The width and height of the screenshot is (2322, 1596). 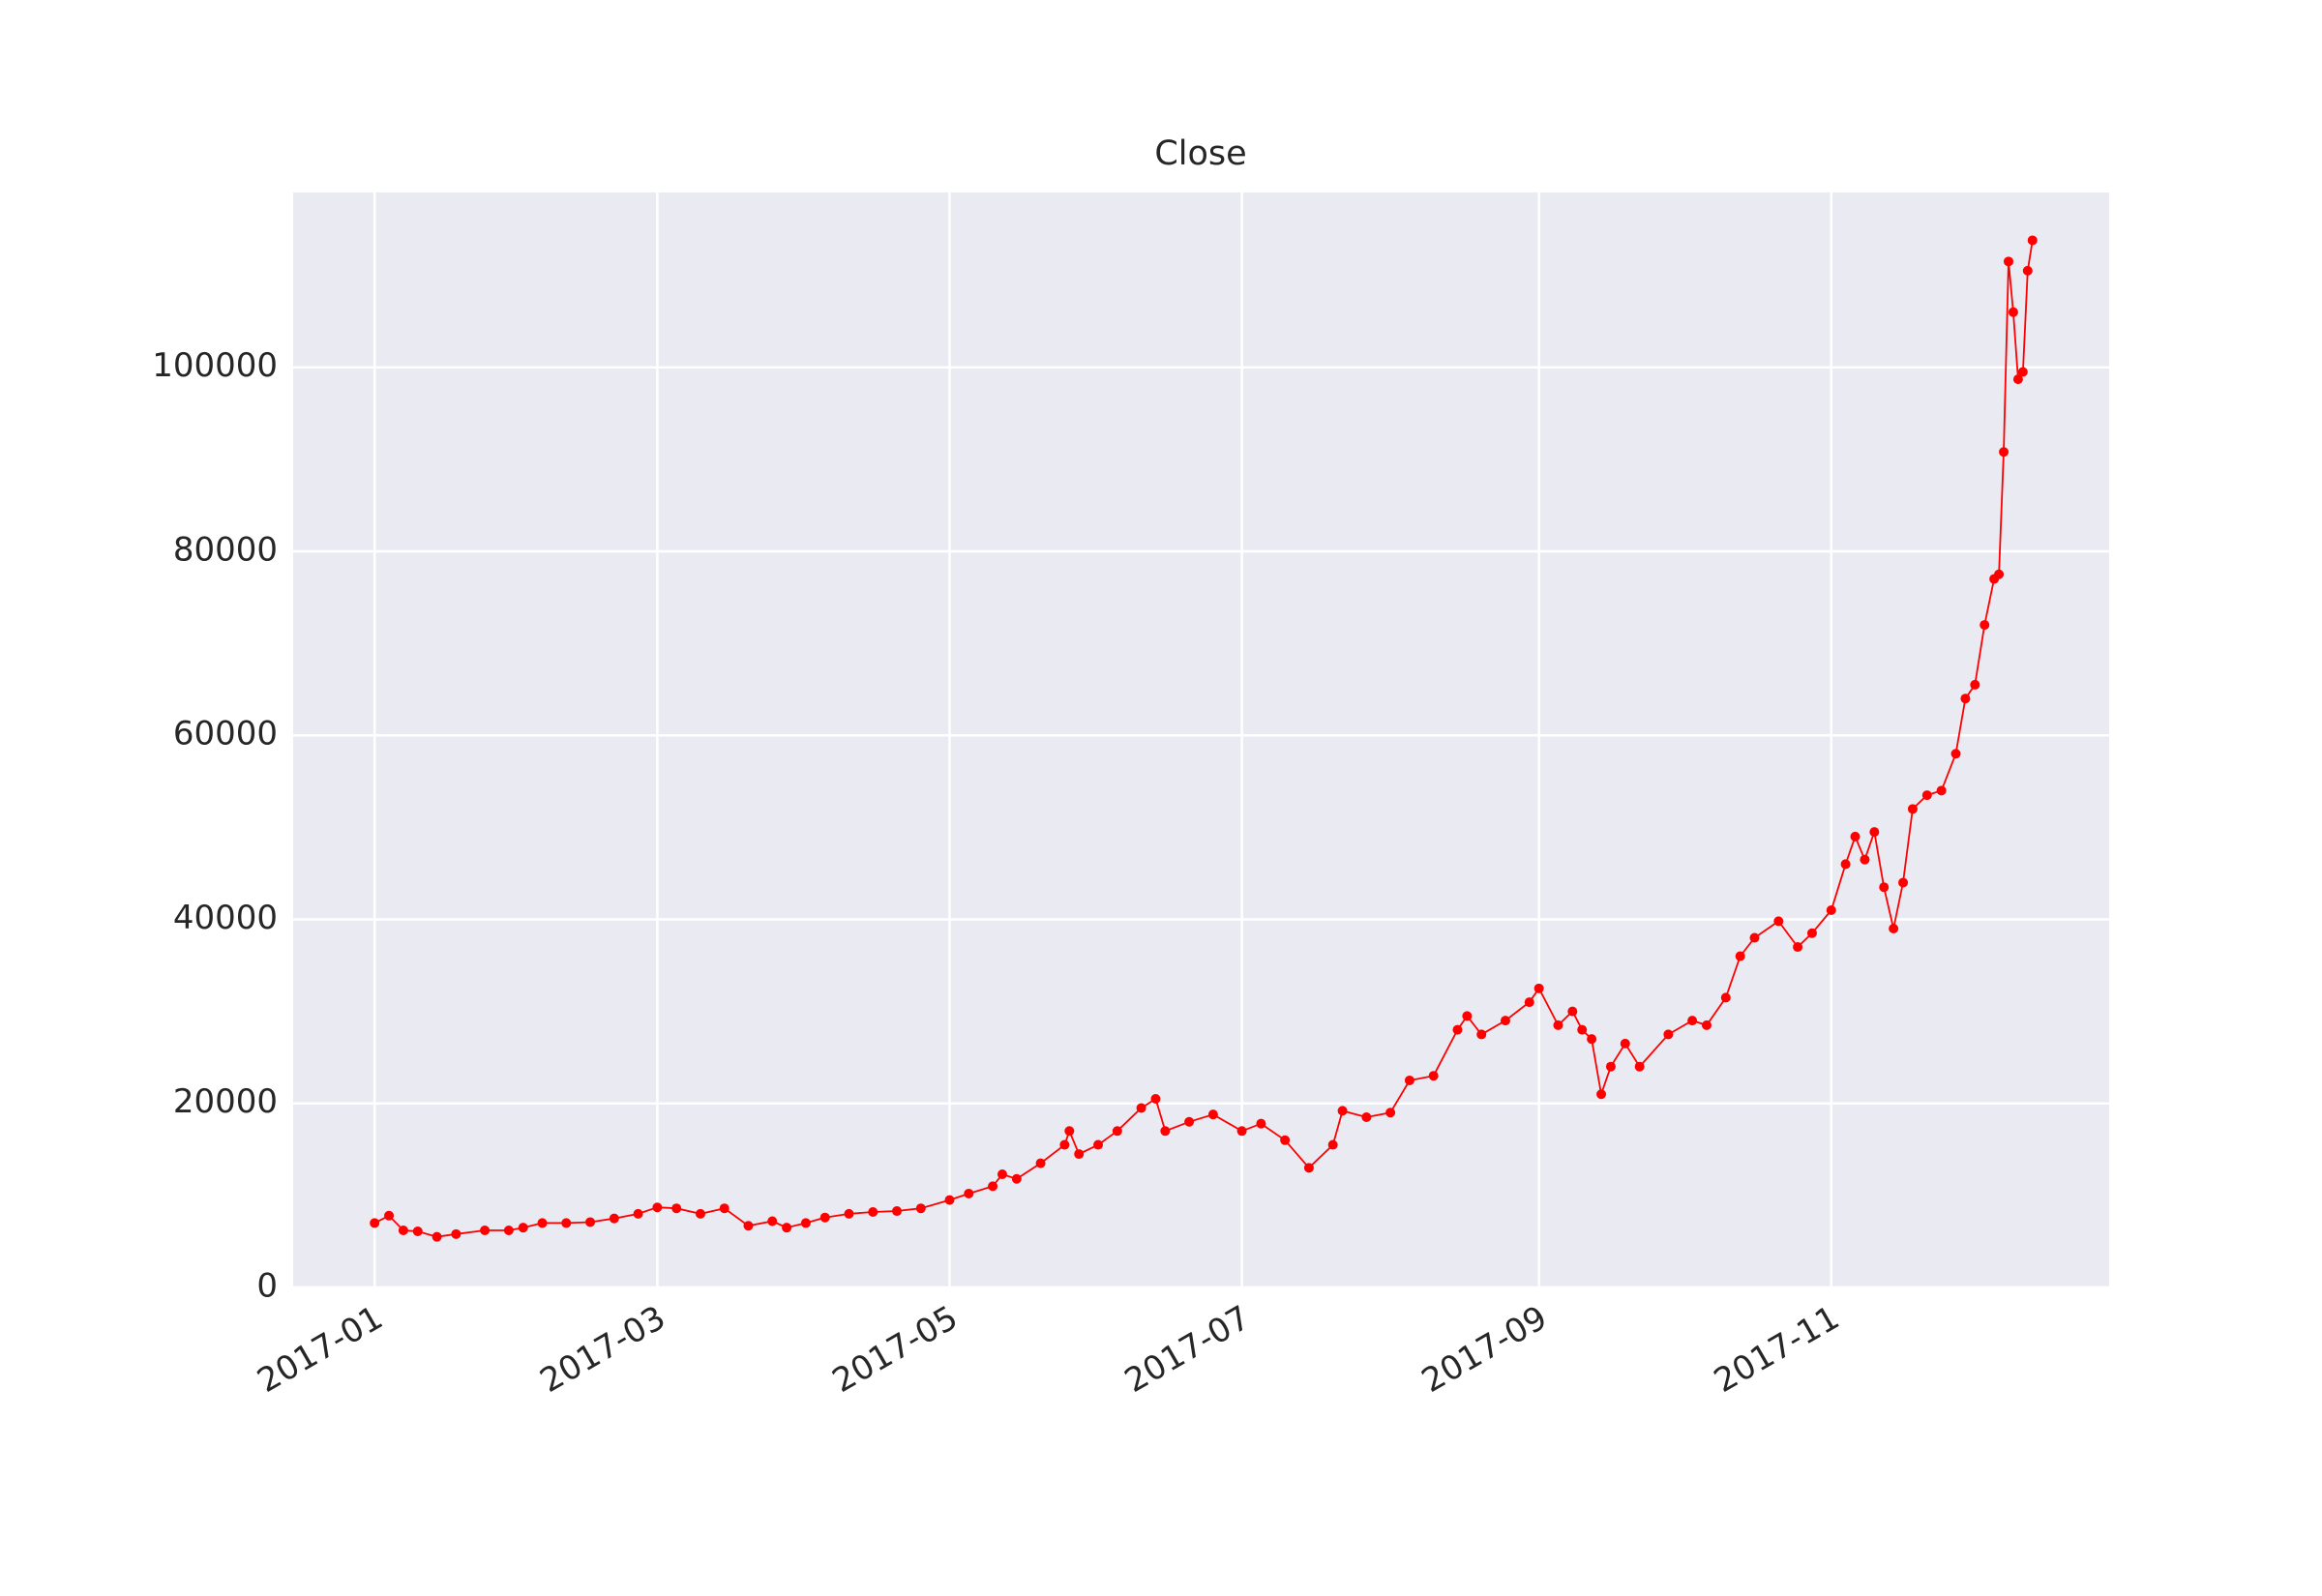 What do you see at coordinates (225, 1101) in the screenshot?
I see `y-tick-label: 20000` at bounding box center [225, 1101].